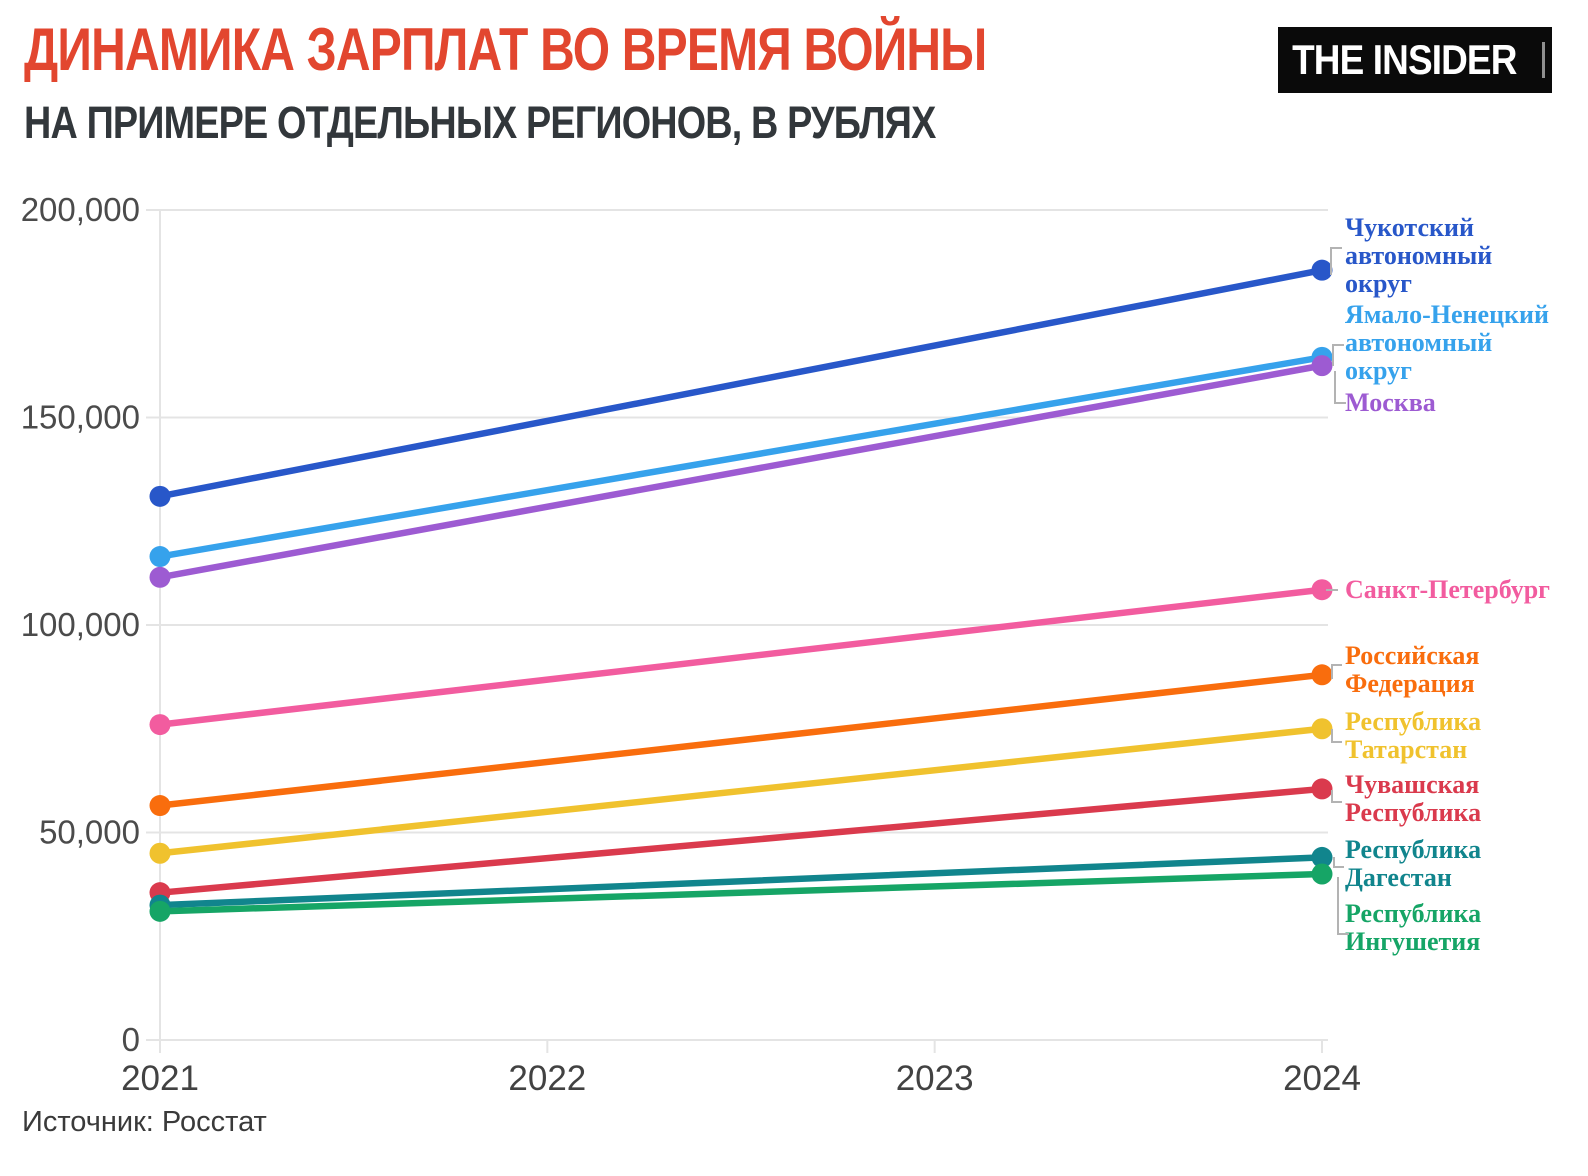 The height and width of the screenshot is (1176, 1588). What do you see at coordinates (1413, 927) in the screenshot?
I see `region-label-8: Республика Ингушетия` at bounding box center [1413, 927].